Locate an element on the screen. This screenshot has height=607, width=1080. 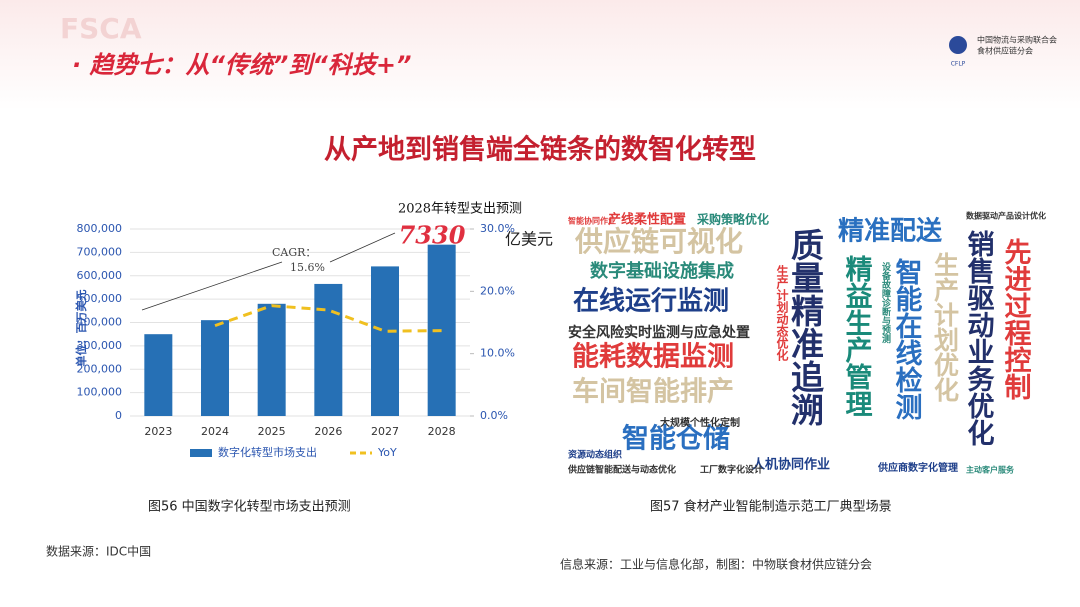
y2-tick-label: 10.0% is located at coordinates (497, 353).